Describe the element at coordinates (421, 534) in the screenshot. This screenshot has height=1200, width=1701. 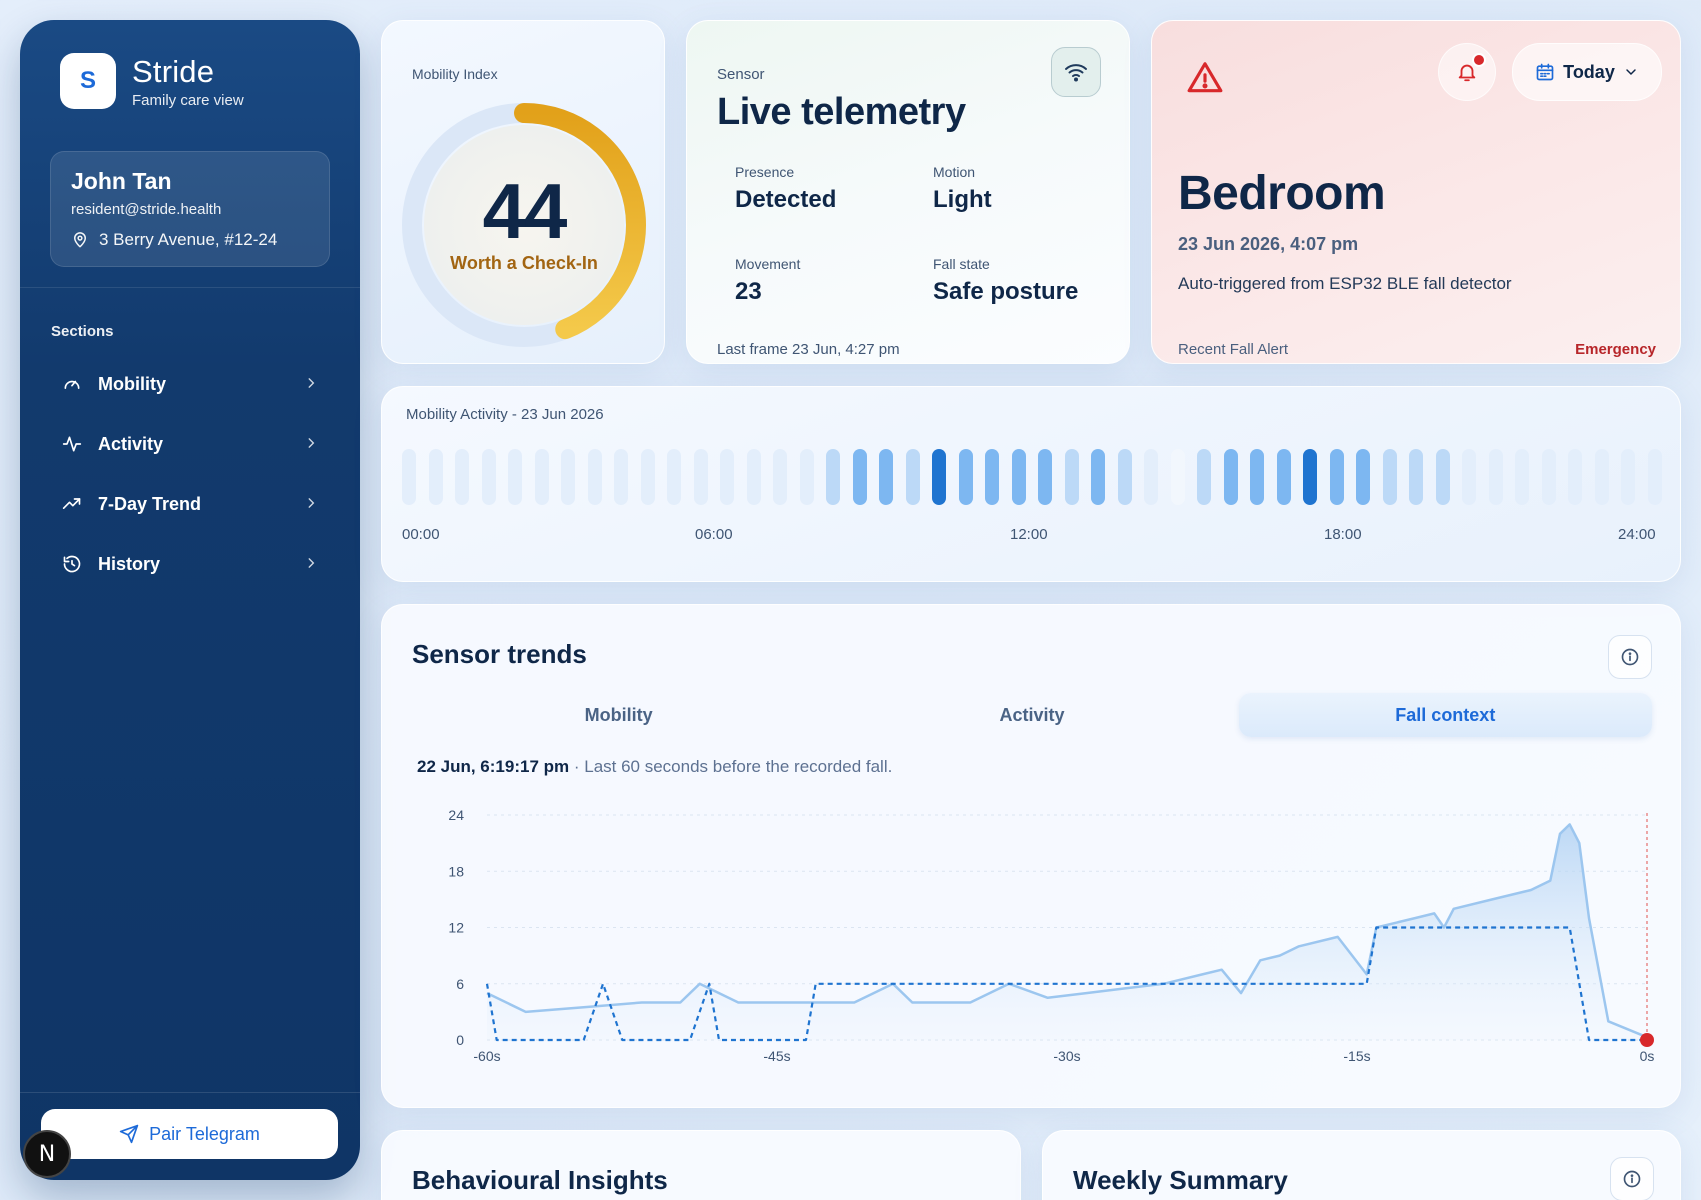
I see `time-tick: 00:00` at that location.